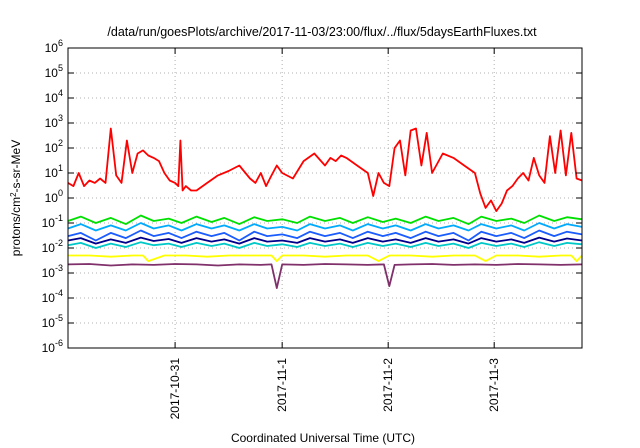 This screenshot has height=448, width=640. What do you see at coordinates (59, 218) in the screenshot?
I see `y-tick-label-exp: -1` at bounding box center [59, 218].